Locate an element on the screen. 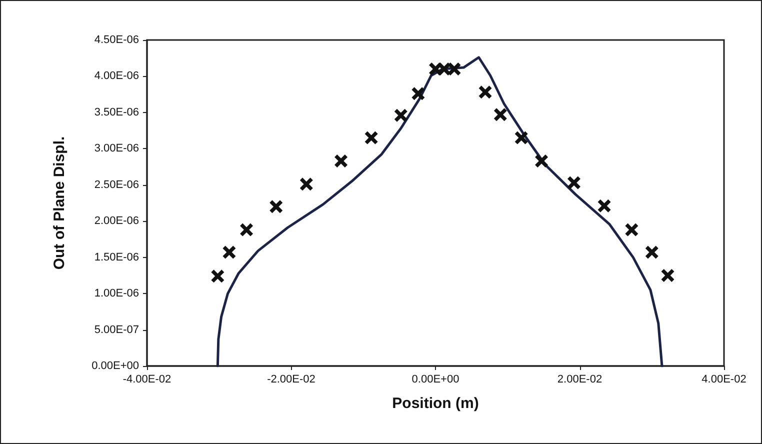 Image resolution: width=762 pixels, height=444 pixels. y-tick-label: 1.50E-06 is located at coordinates (116, 257).